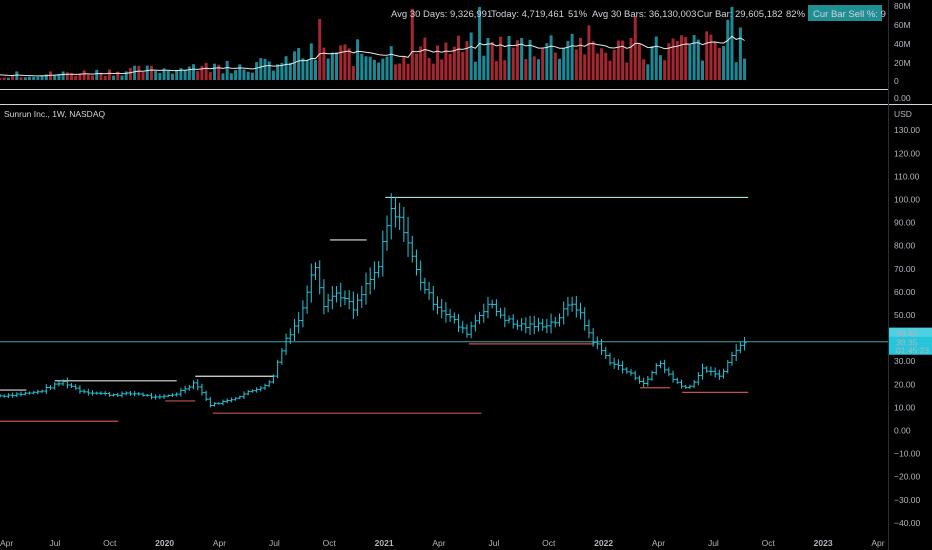 This screenshot has height=550, width=932. Describe the element at coordinates (603, 543) in the screenshot. I see `time-tick: 2022` at that location.